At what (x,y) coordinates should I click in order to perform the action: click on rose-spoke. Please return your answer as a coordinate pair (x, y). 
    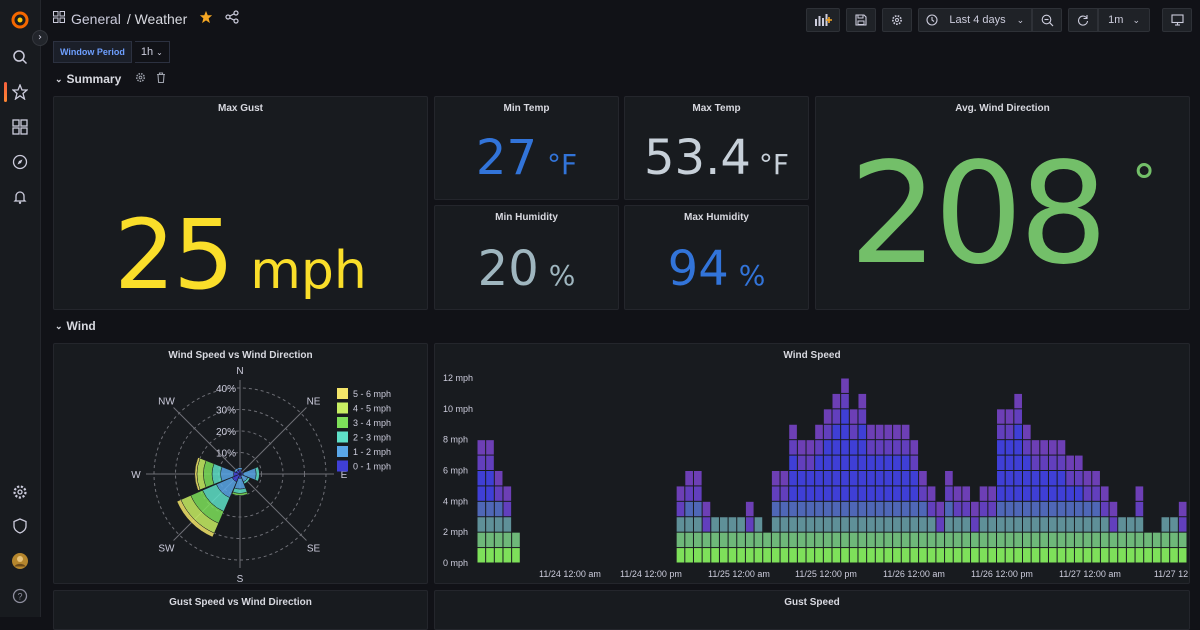
    Looking at the image, I should click on (273, 507).